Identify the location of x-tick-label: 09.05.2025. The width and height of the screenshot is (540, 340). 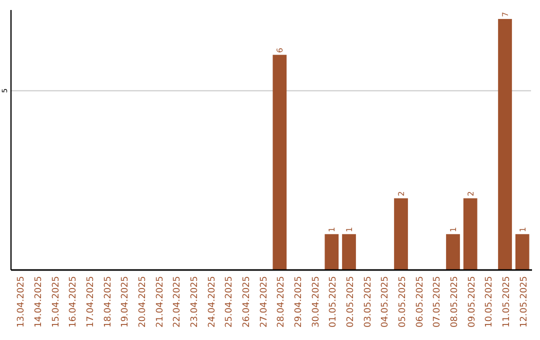
(472, 302).